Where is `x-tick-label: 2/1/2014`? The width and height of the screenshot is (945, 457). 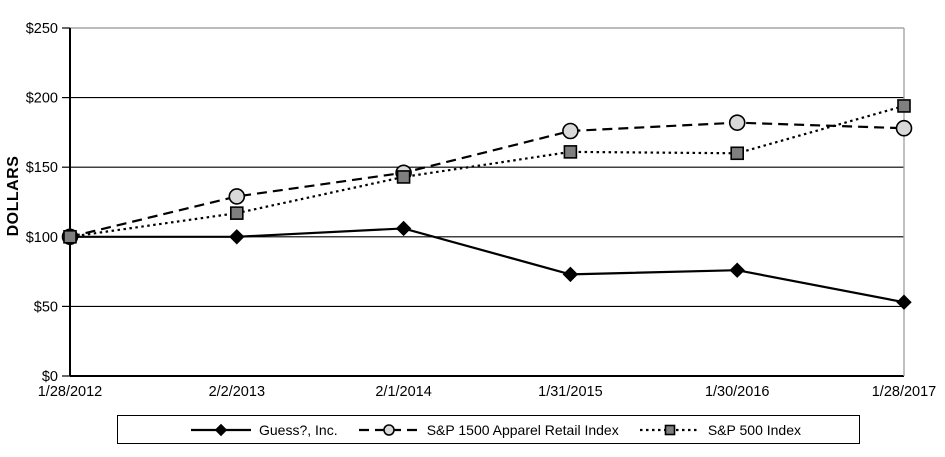 x-tick-label: 2/1/2014 is located at coordinates (403, 392).